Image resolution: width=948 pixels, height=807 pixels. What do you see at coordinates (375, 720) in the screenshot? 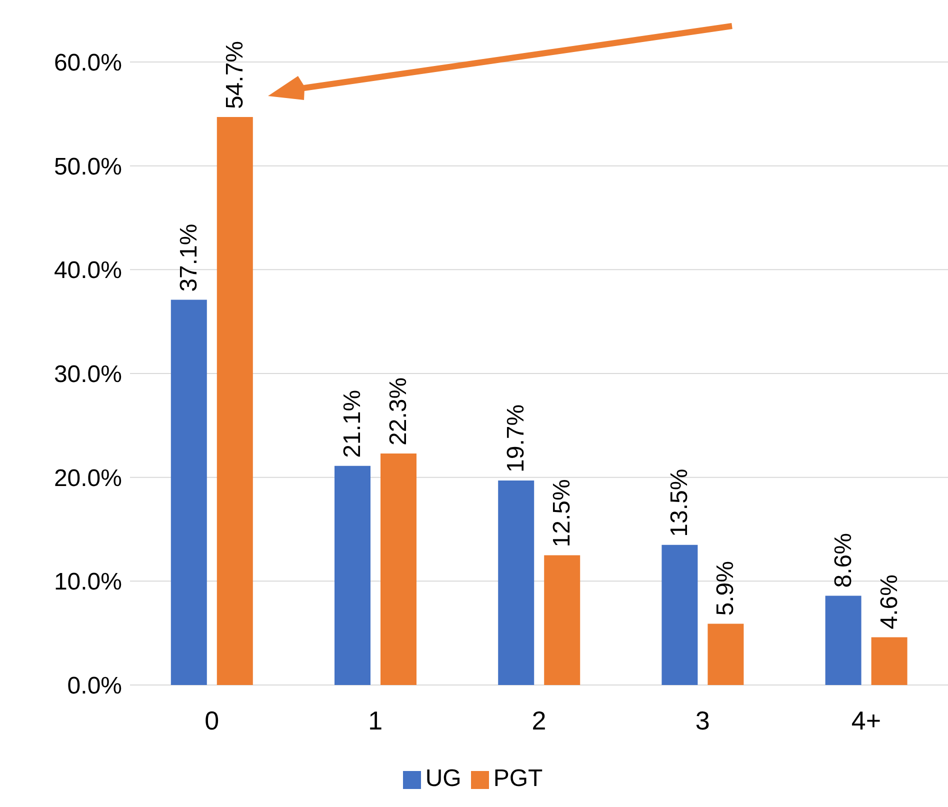
I see `x-tick-label: 1` at bounding box center [375, 720].